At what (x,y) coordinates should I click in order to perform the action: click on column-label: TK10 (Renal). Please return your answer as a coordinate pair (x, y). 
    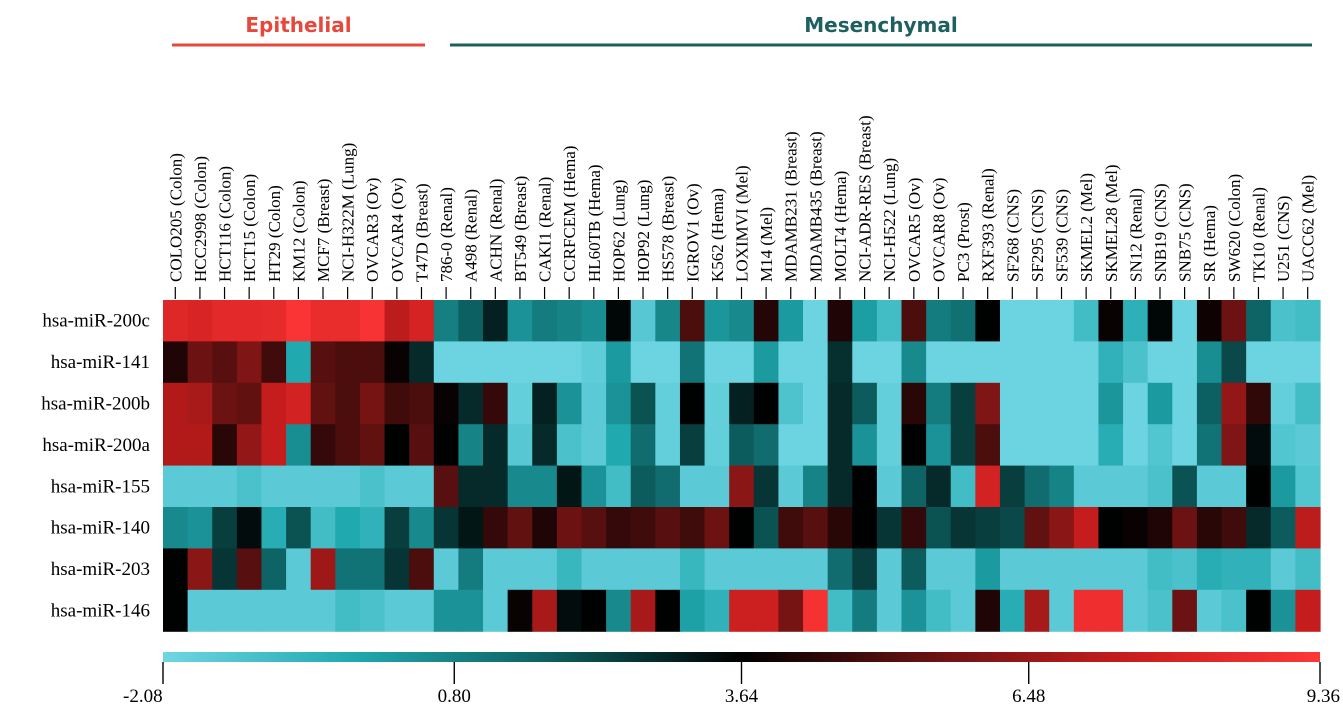
    Looking at the image, I should click on (1258, 234).